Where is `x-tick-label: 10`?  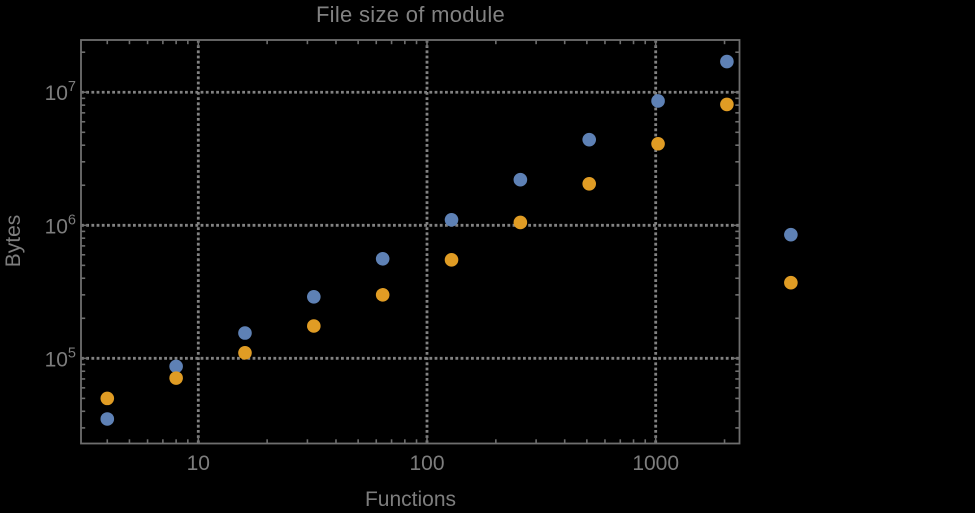
x-tick-label: 10 is located at coordinates (198, 463).